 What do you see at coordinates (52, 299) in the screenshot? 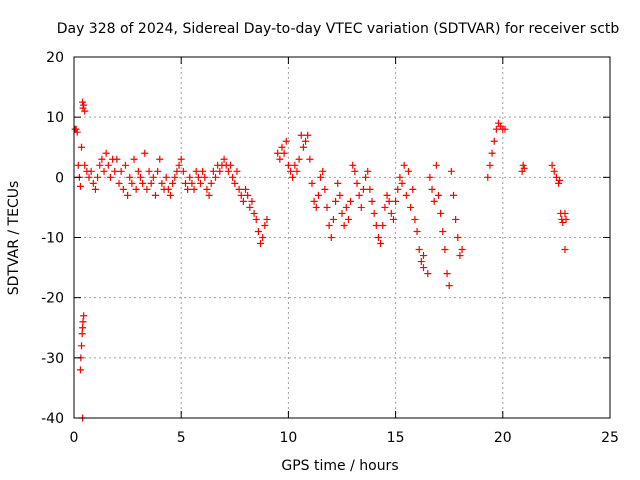
I see `y-tick-label: -20` at bounding box center [52, 299].